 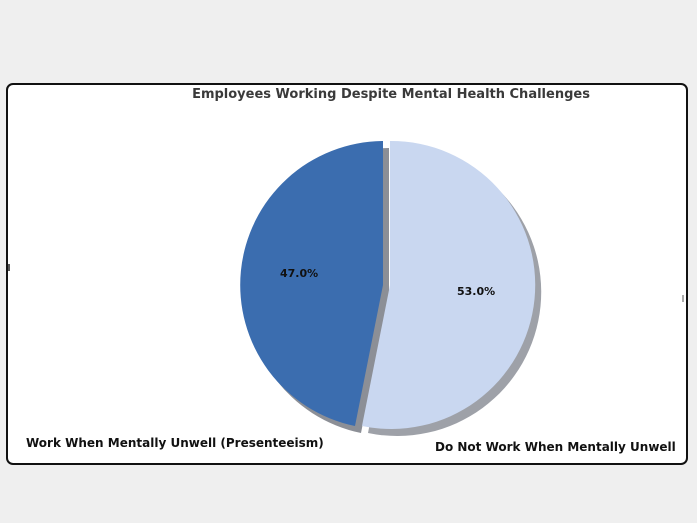 I want to click on right-edge-tick, so click(x=683, y=298).